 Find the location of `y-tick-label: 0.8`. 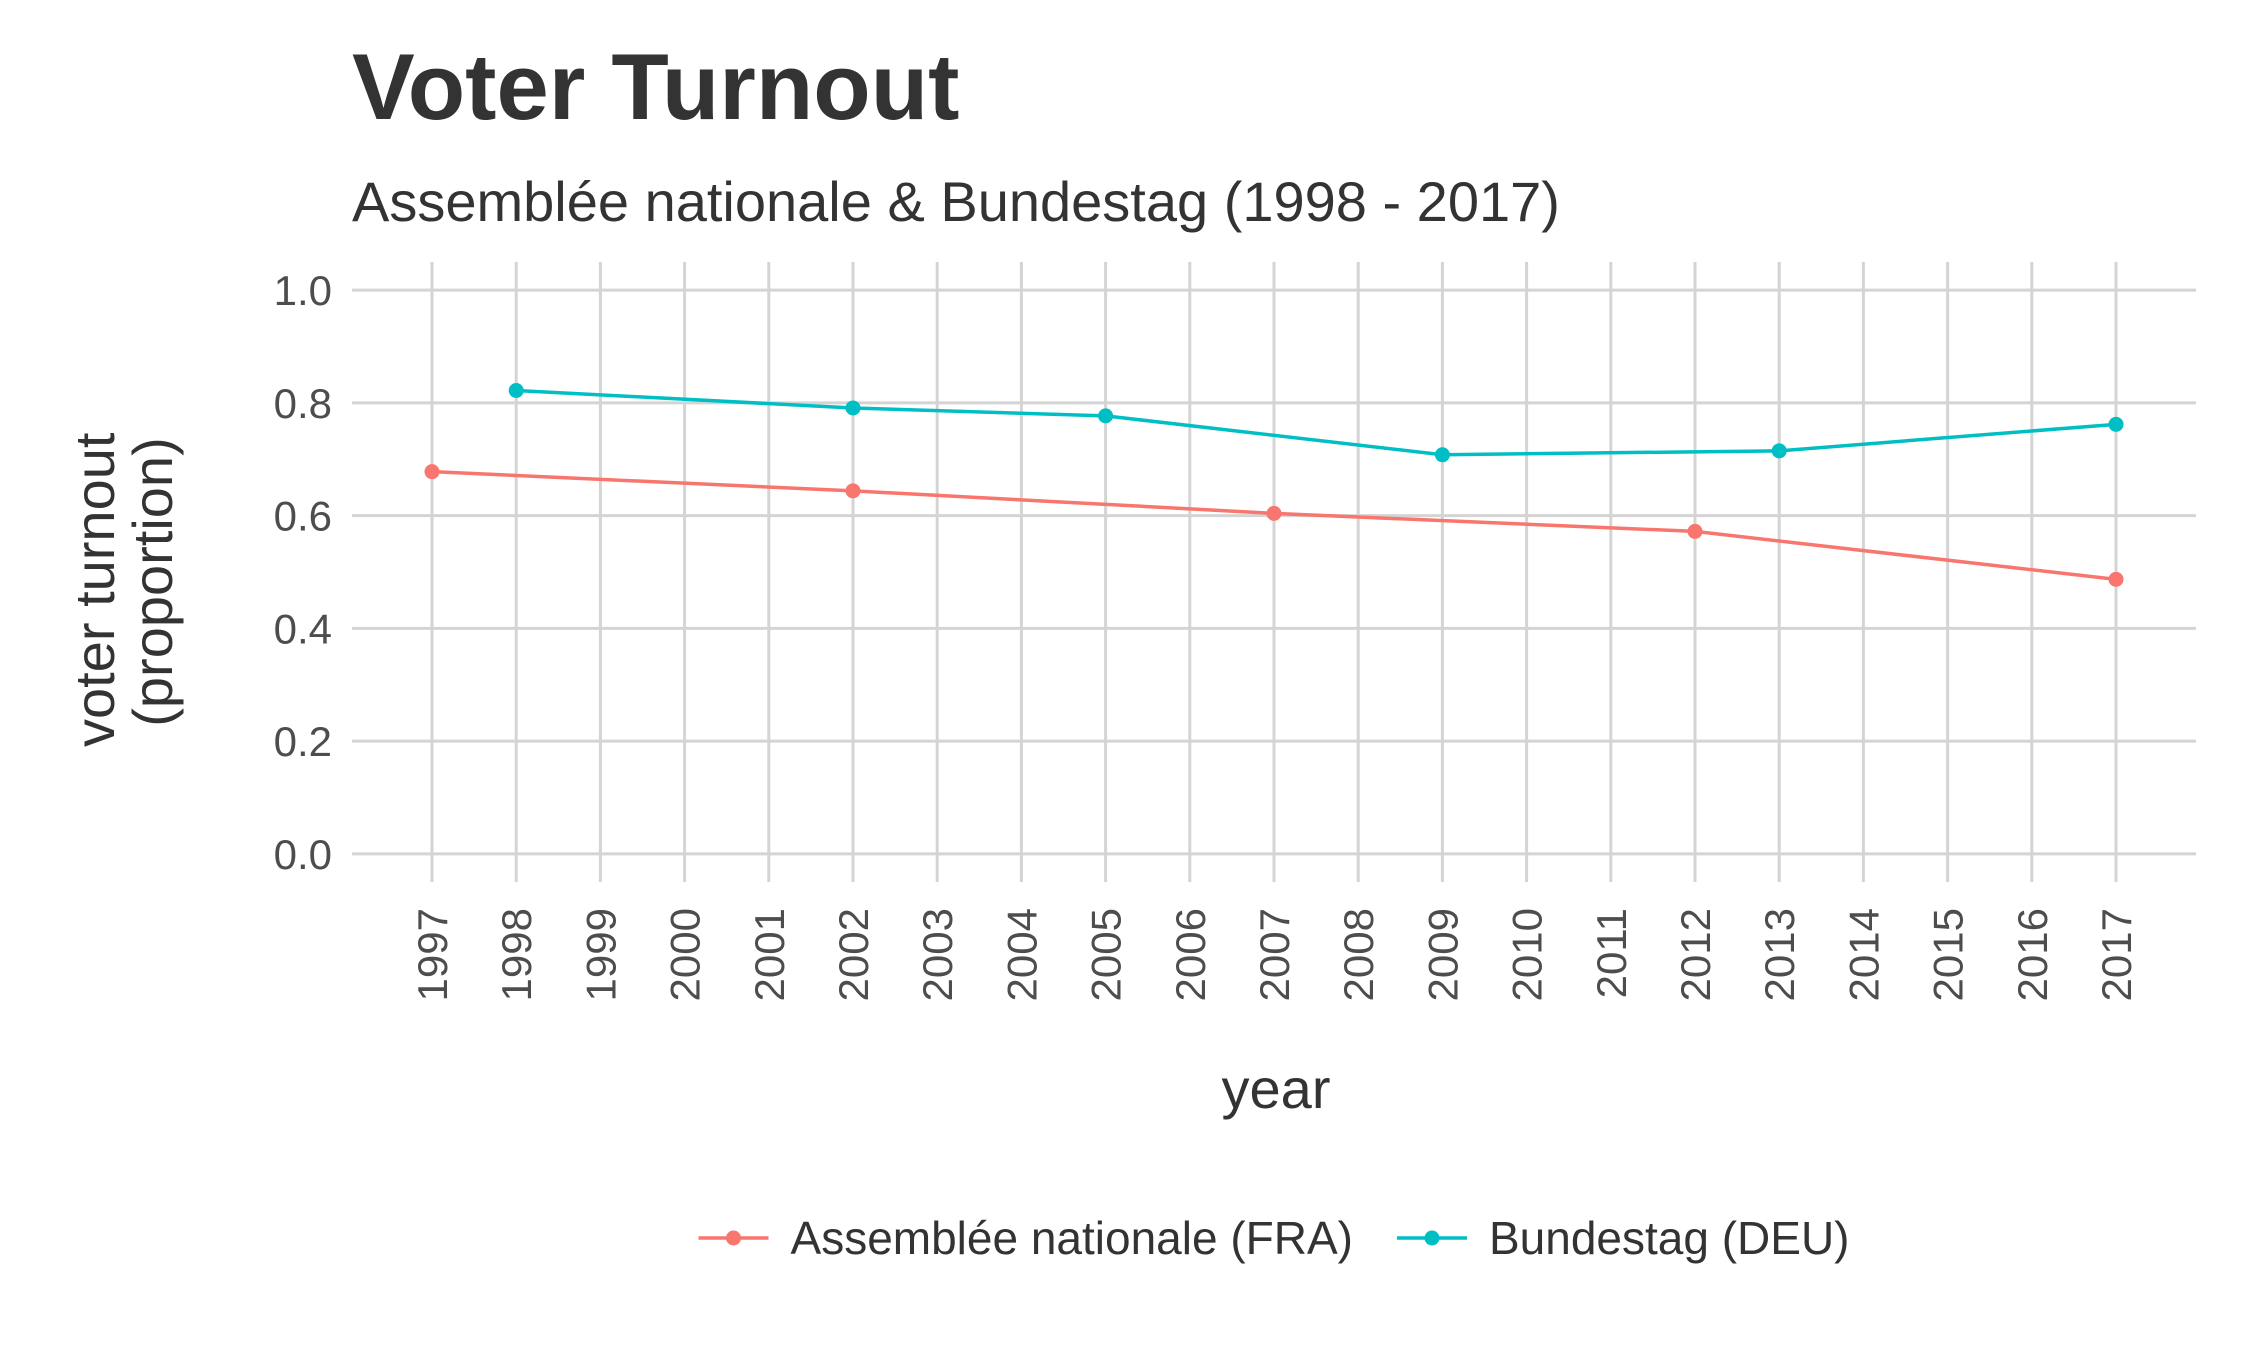

y-tick-label: 0.8 is located at coordinates (303, 403).